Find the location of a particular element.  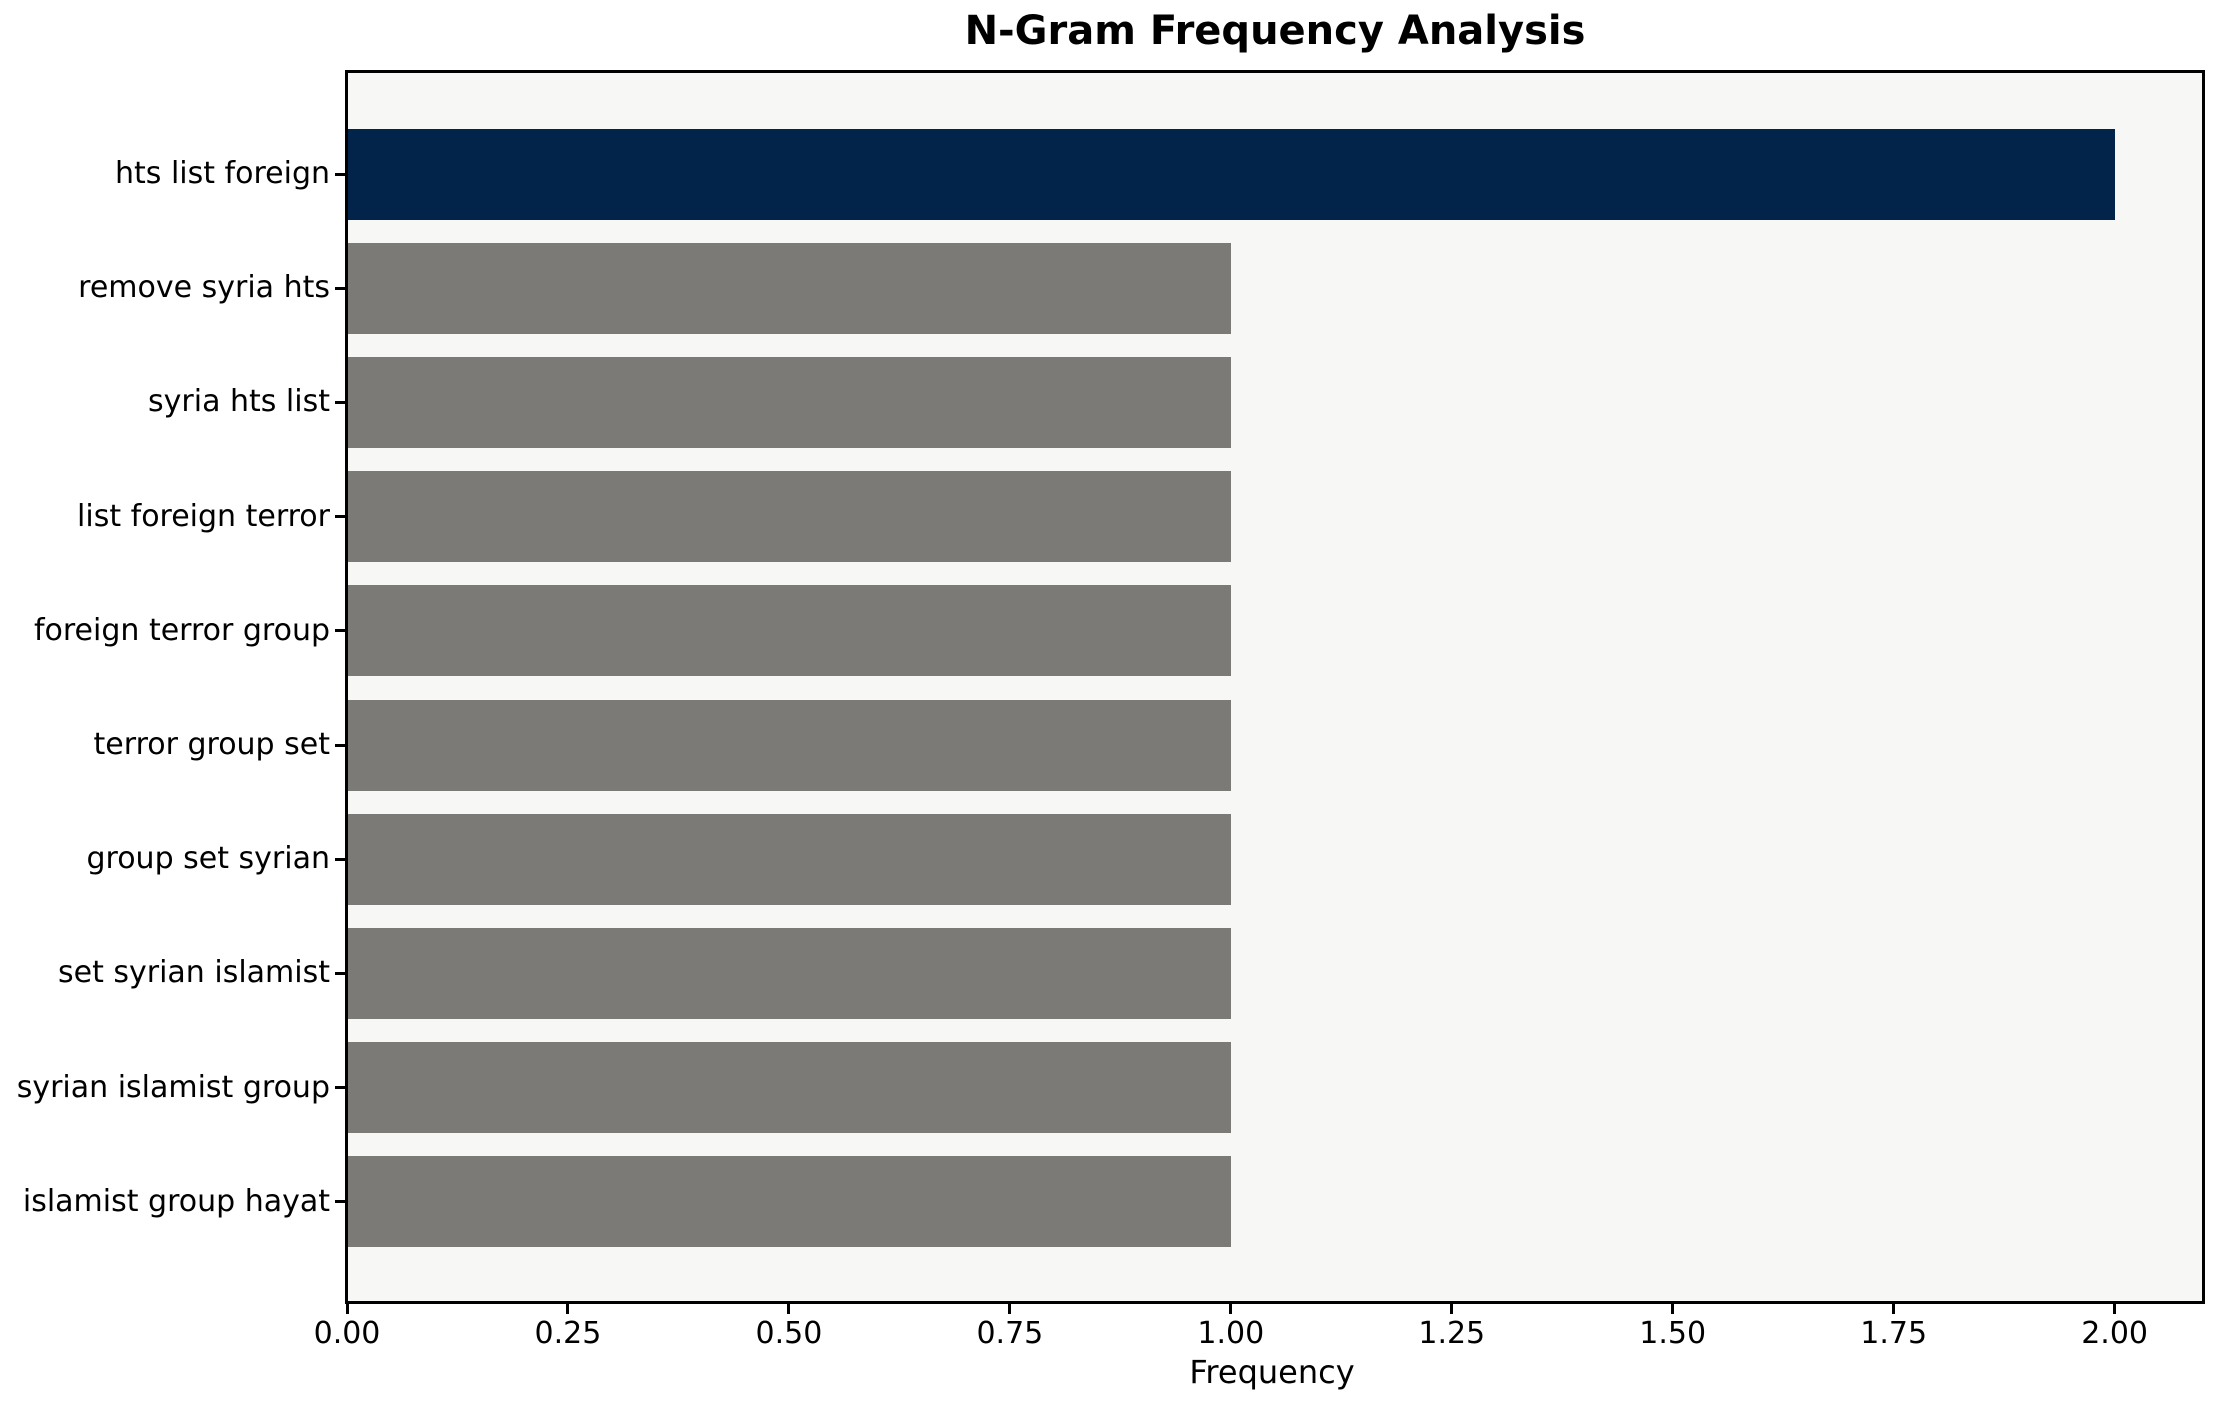

xtick-label: 1.25 is located at coordinates (1452, 1333).